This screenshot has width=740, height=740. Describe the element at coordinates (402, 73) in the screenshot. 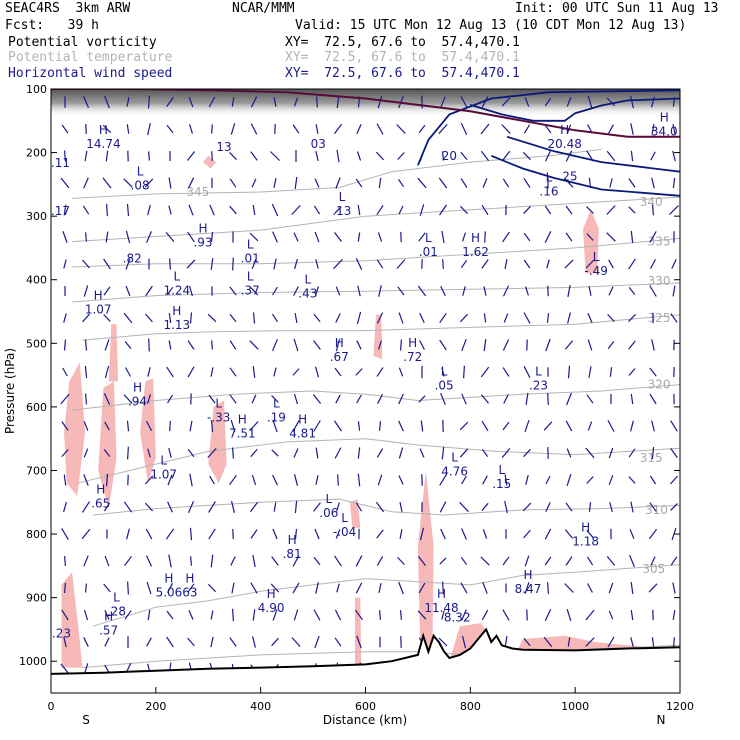

I see `field-3-xy: XY= 72.5, 67.6 to 57.4,470.1` at that location.